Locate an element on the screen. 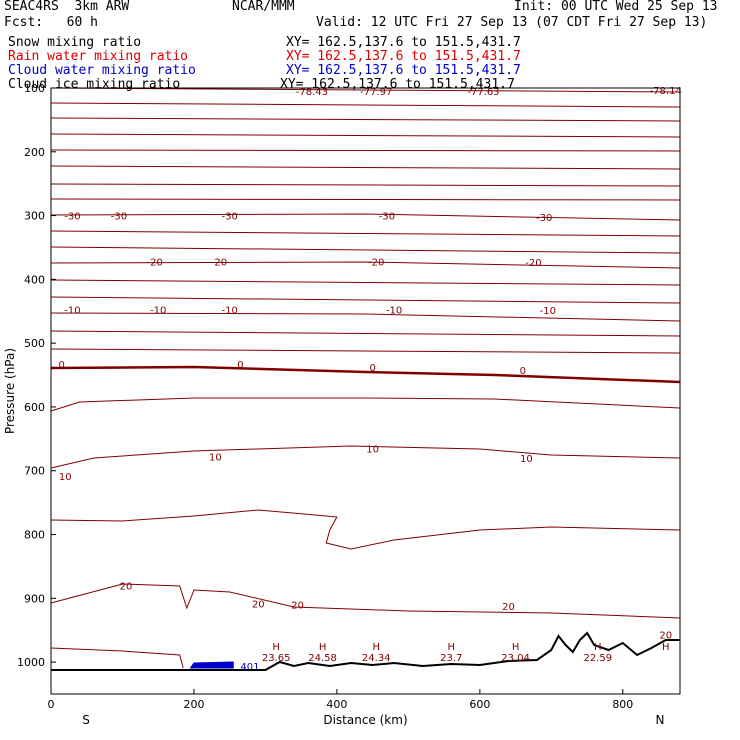  field-xy-cloud-water: XY= 162.5,137.6 to 151.5,431.7 is located at coordinates (403, 70).